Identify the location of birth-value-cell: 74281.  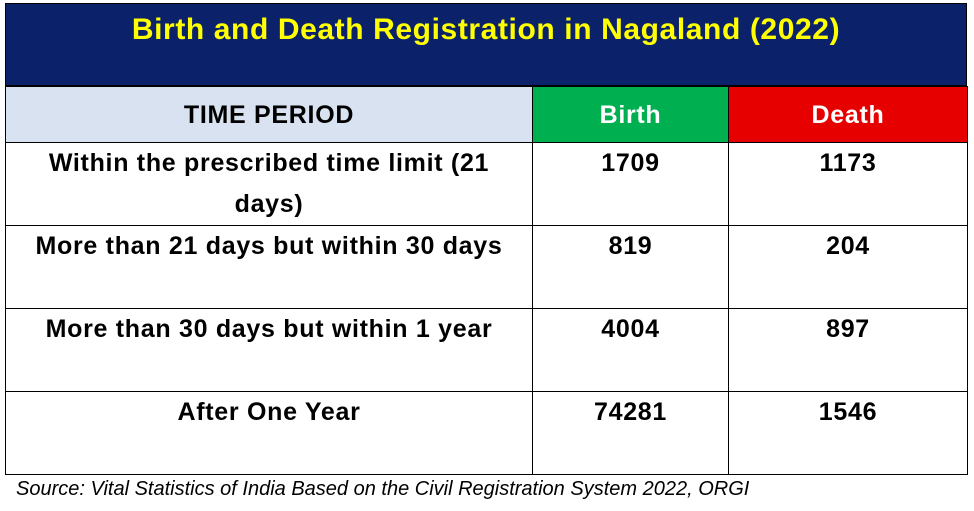
(630, 433).